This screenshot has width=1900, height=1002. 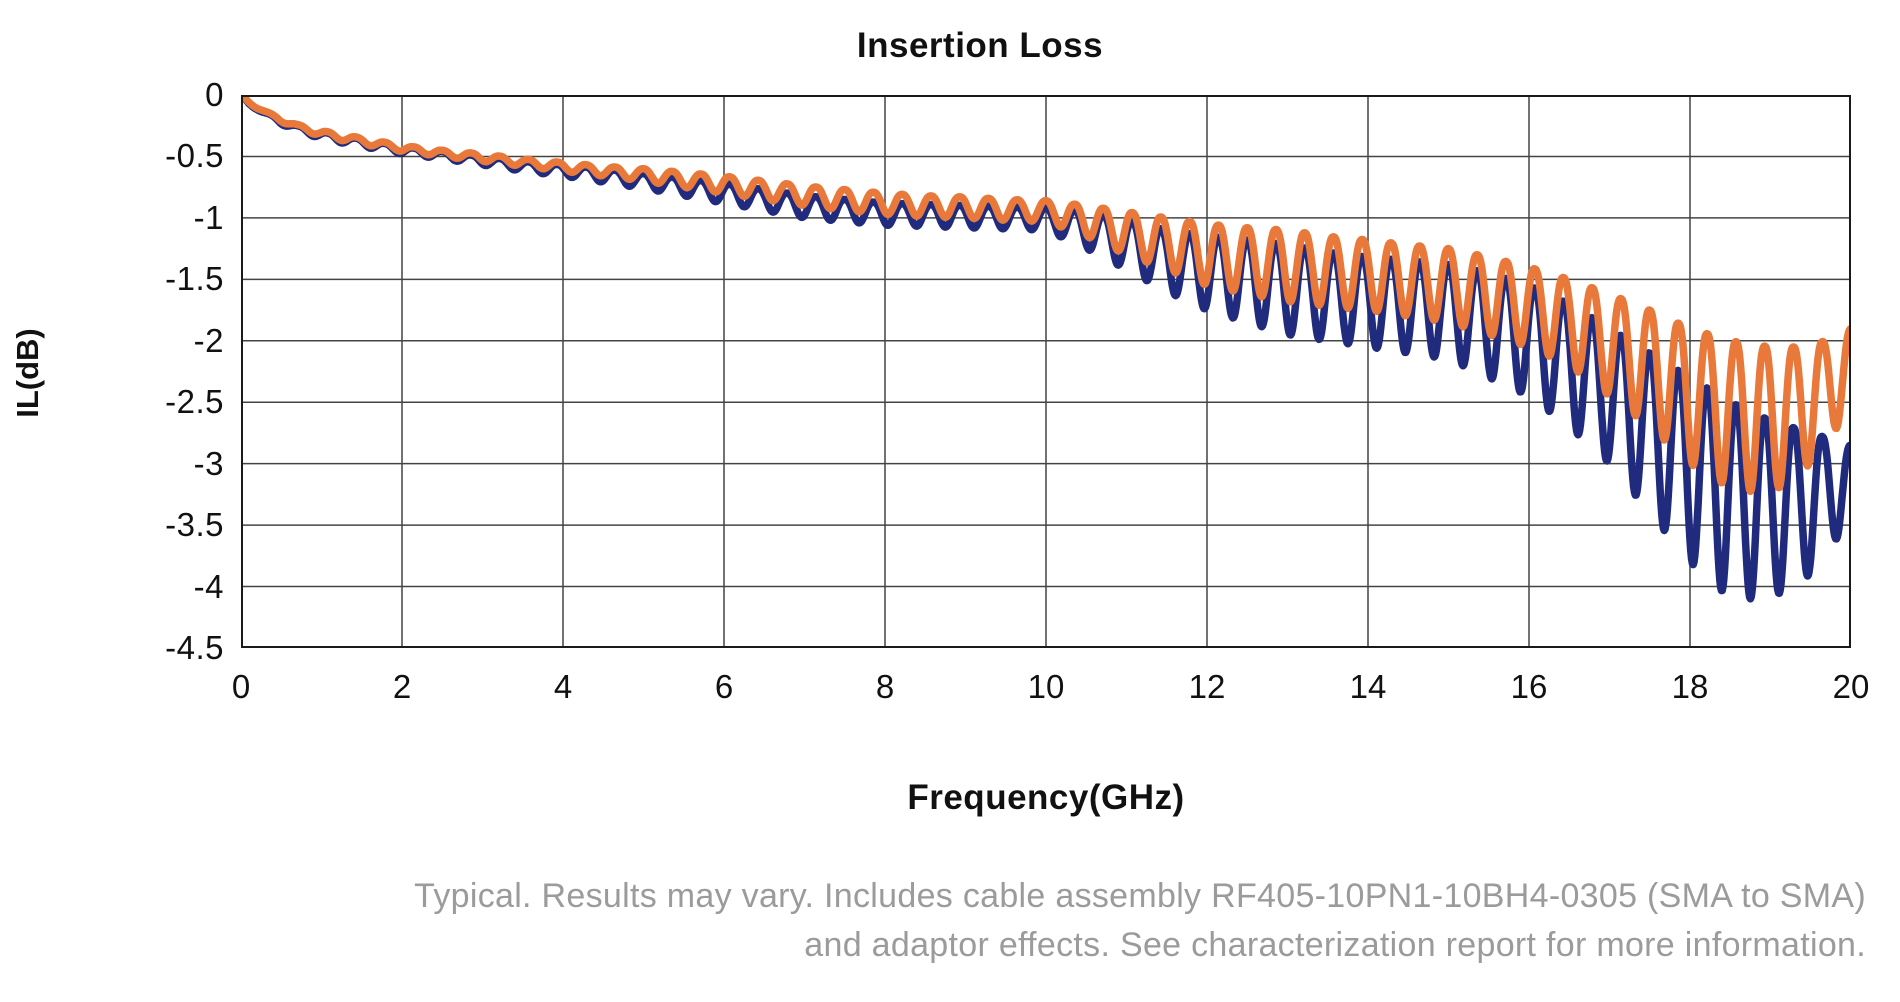 I want to click on x-tick-label: 0, so click(x=241, y=686).